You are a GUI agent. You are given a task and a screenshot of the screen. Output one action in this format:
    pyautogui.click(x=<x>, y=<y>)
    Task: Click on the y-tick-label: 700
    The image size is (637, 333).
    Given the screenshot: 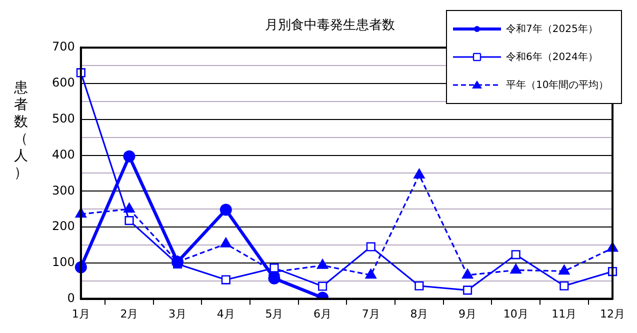 What is the action you would take?
    pyautogui.click(x=63, y=47)
    